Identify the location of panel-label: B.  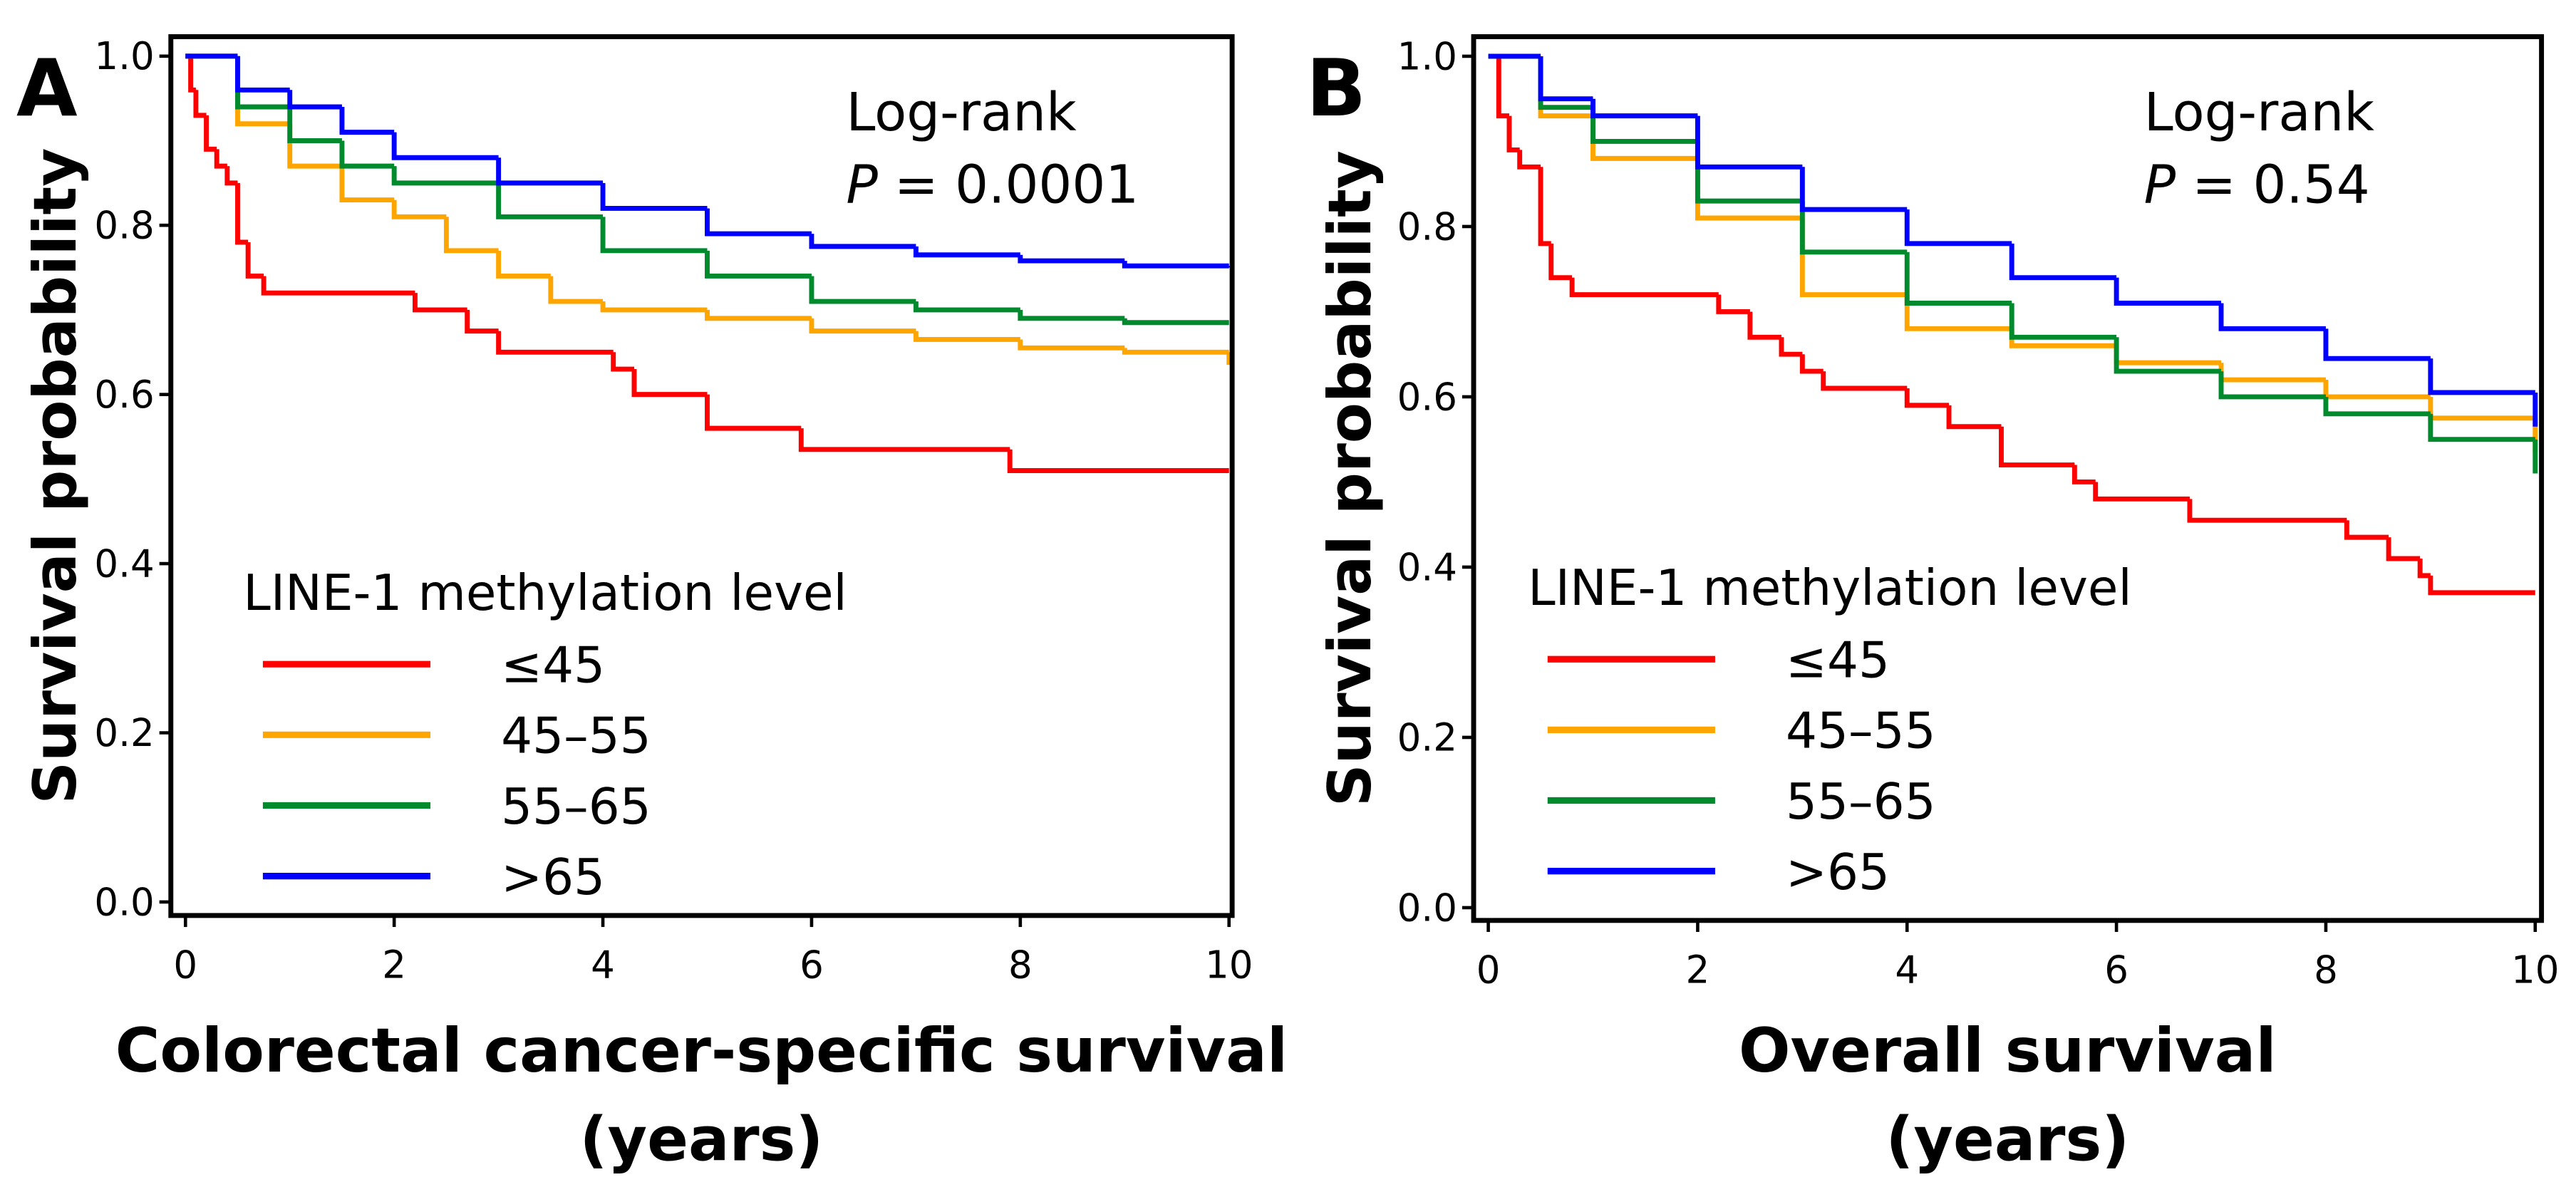
(1336, 89).